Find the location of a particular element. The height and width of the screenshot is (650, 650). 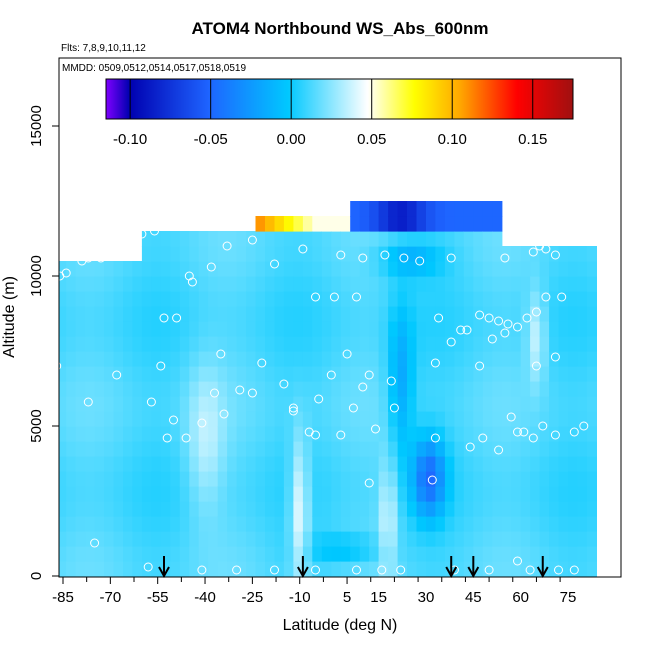

x-tick-label: -85 is located at coordinates (63, 597).